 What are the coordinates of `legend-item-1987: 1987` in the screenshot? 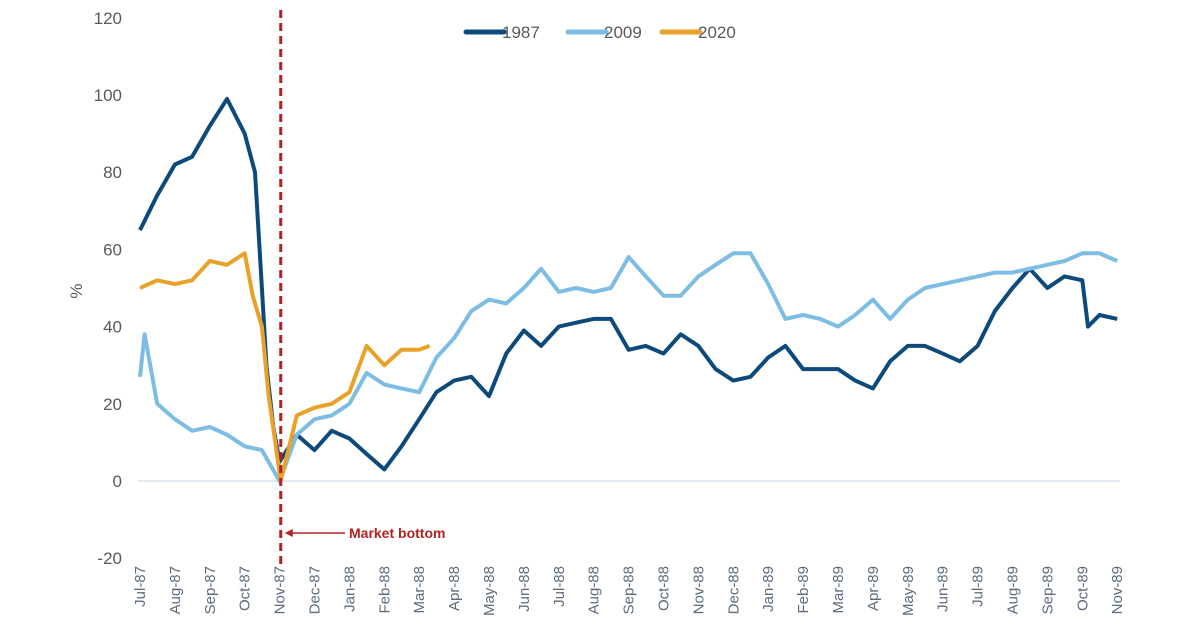 It's located at (501, 32).